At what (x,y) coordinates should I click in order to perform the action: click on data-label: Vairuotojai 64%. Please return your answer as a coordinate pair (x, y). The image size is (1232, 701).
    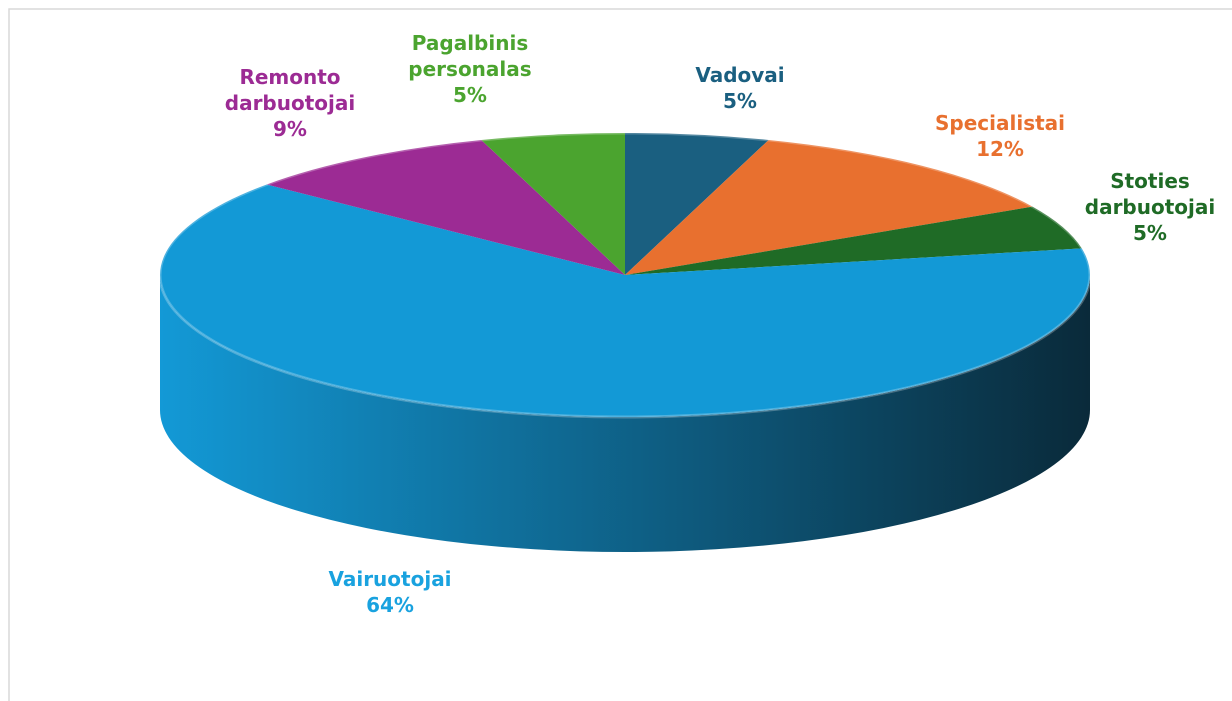
    Looking at the image, I should click on (390, 592).